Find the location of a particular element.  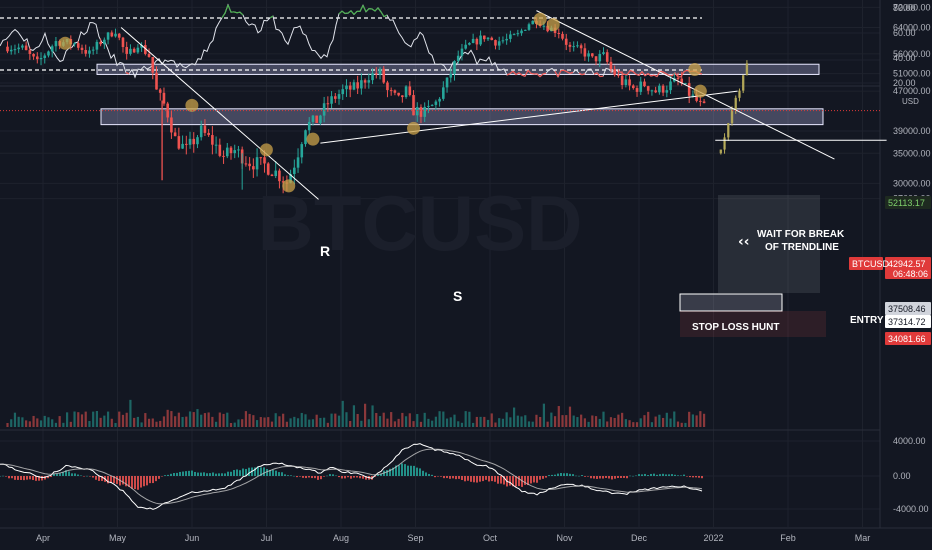

entry-annotation: ENTRY is located at coordinates (867, 320).